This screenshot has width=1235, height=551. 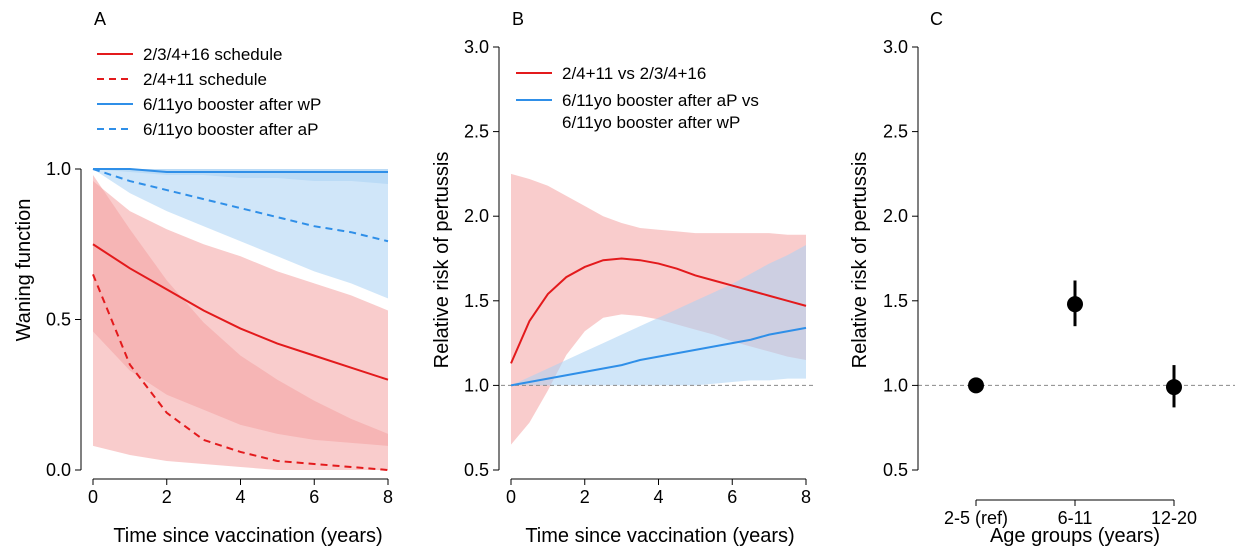 I want to click on panel-c-x-axis-label: Age groups (years), so click(x=1075, y=536).